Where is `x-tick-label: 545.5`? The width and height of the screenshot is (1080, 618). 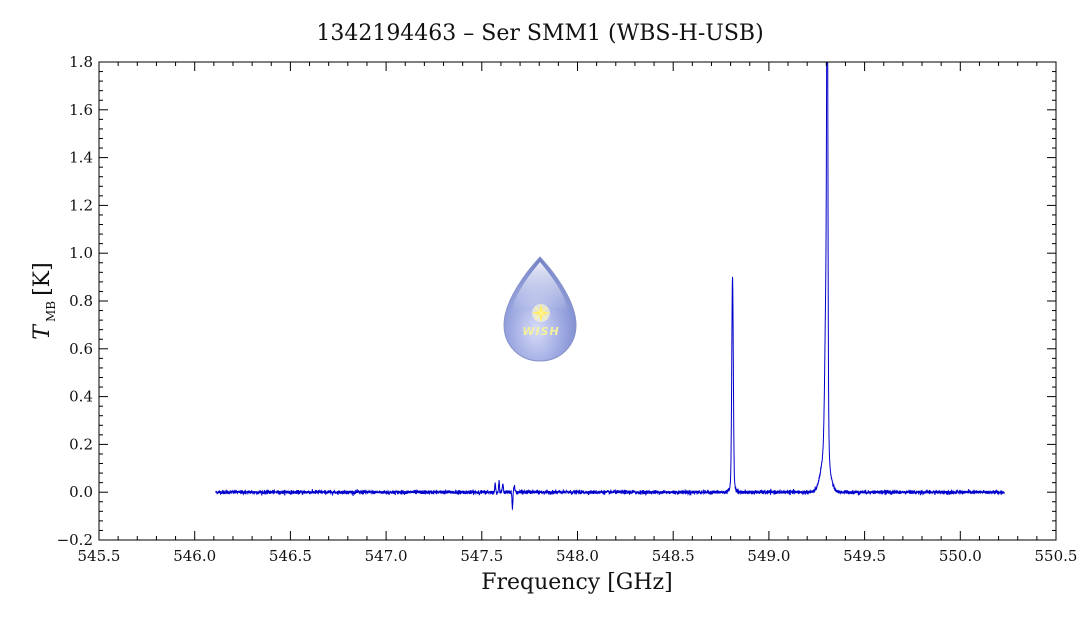 x-tick-label: 545.5 is located at coordinates (99, 556).